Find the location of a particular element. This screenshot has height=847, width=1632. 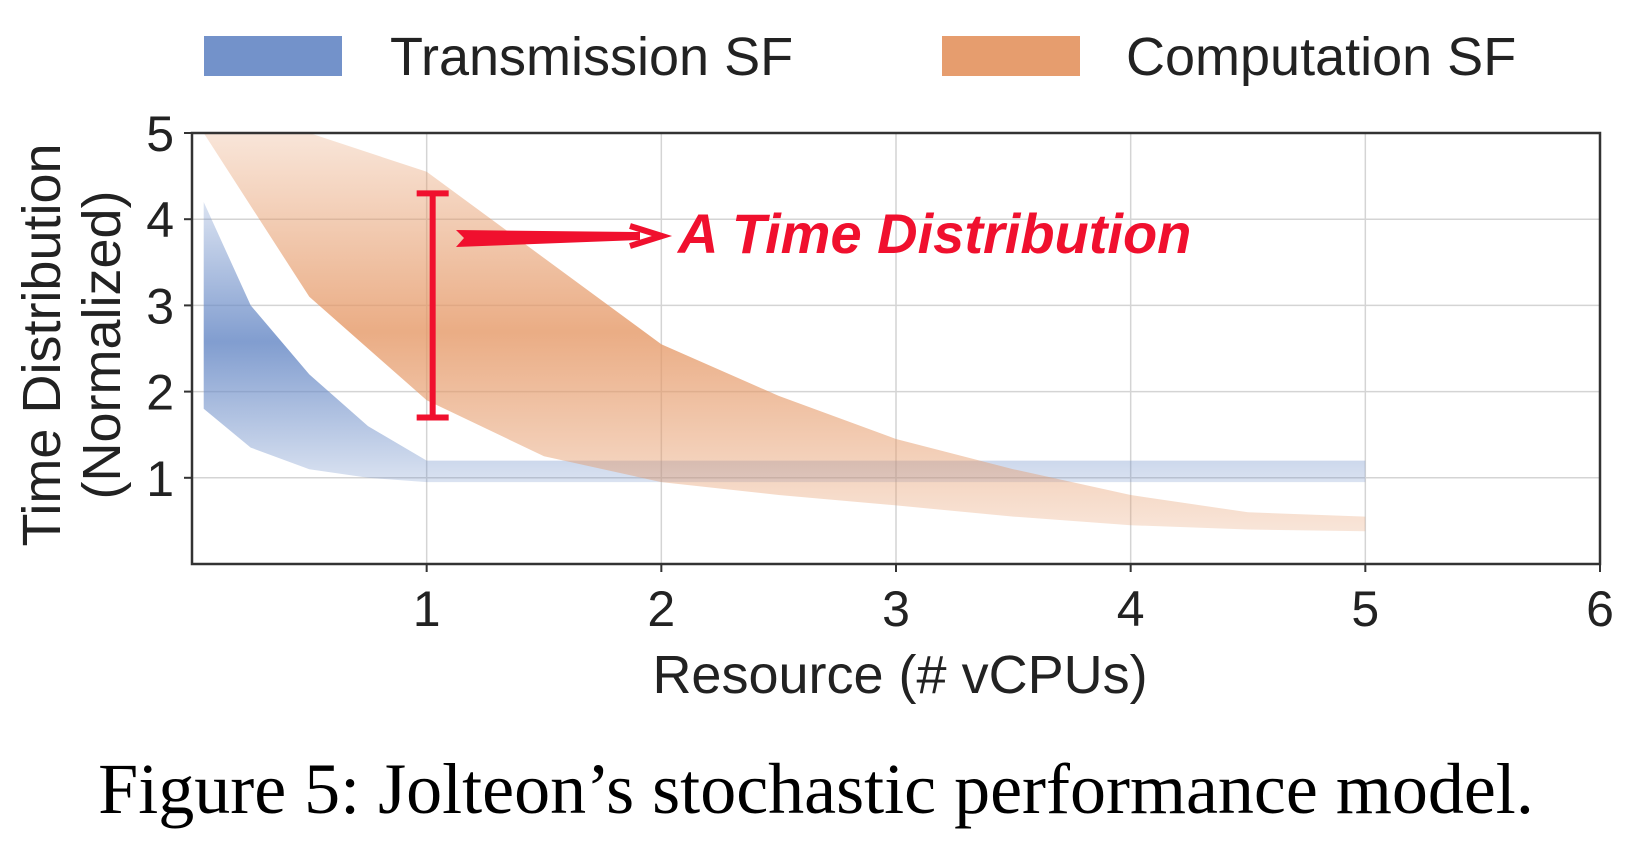

y-axis-label-line1: Time Distribution is located at coordinates (42, 344).